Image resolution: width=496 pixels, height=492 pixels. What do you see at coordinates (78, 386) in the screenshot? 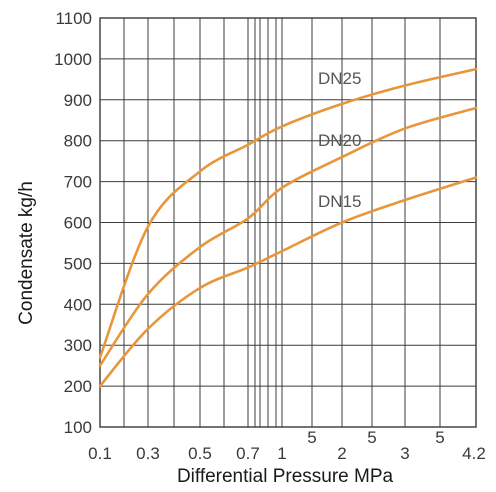
I see `y-tick-label: 200` at bounding box center [78, 386].